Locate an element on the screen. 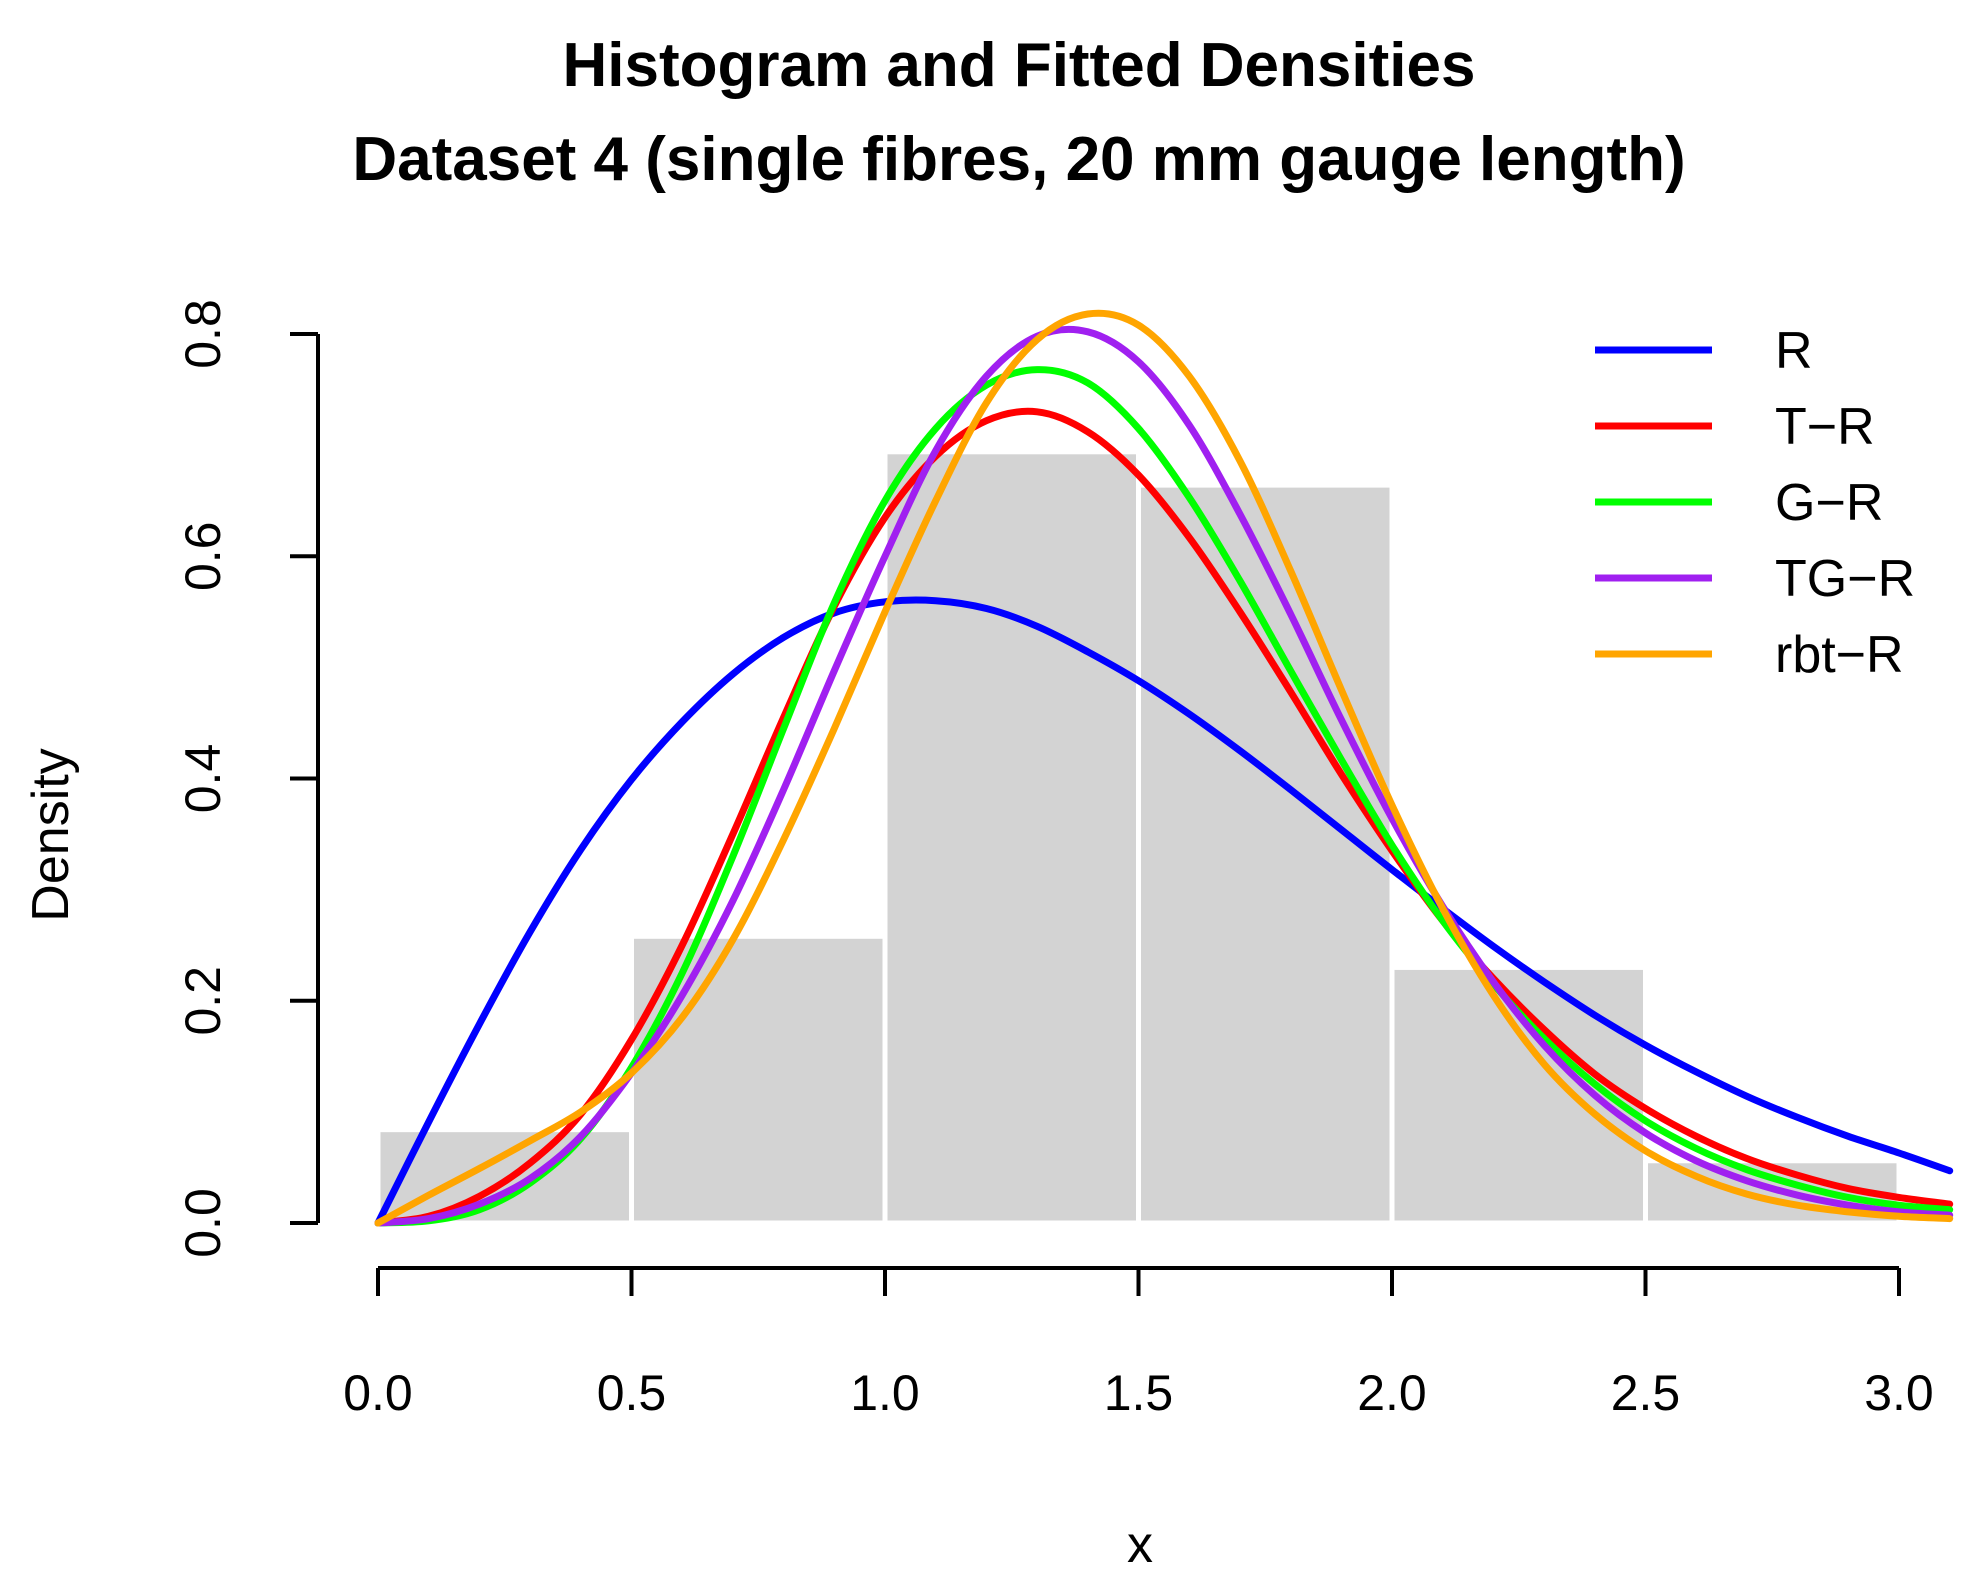 This screenshot has height=1590, width=1968. y-tick-label-3: 0.4 is located at coordinates (203, 779).